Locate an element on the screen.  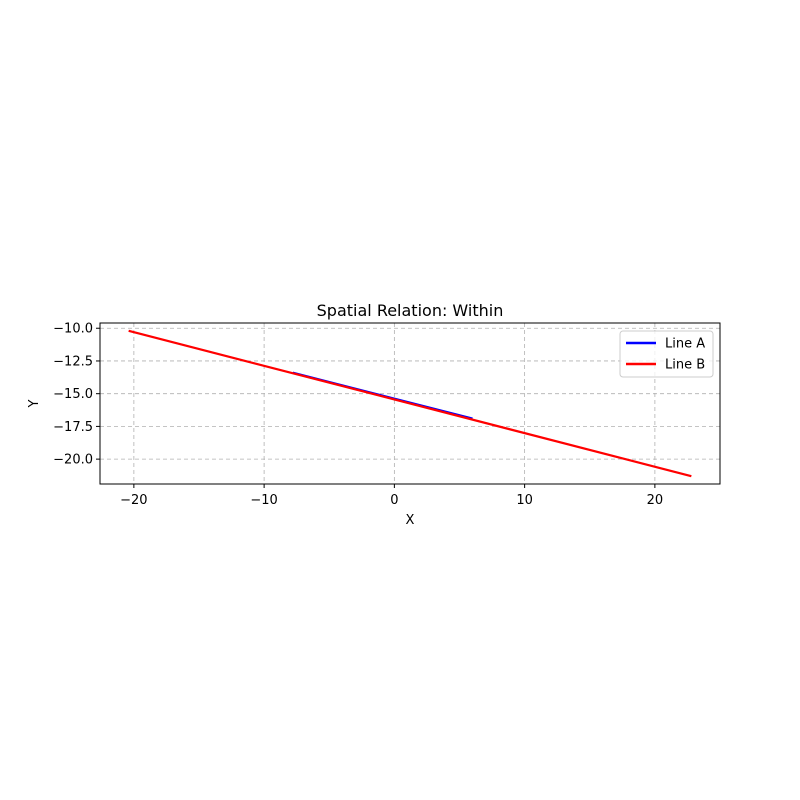
y-axis-title: Y is located at coordinates (34, 403).